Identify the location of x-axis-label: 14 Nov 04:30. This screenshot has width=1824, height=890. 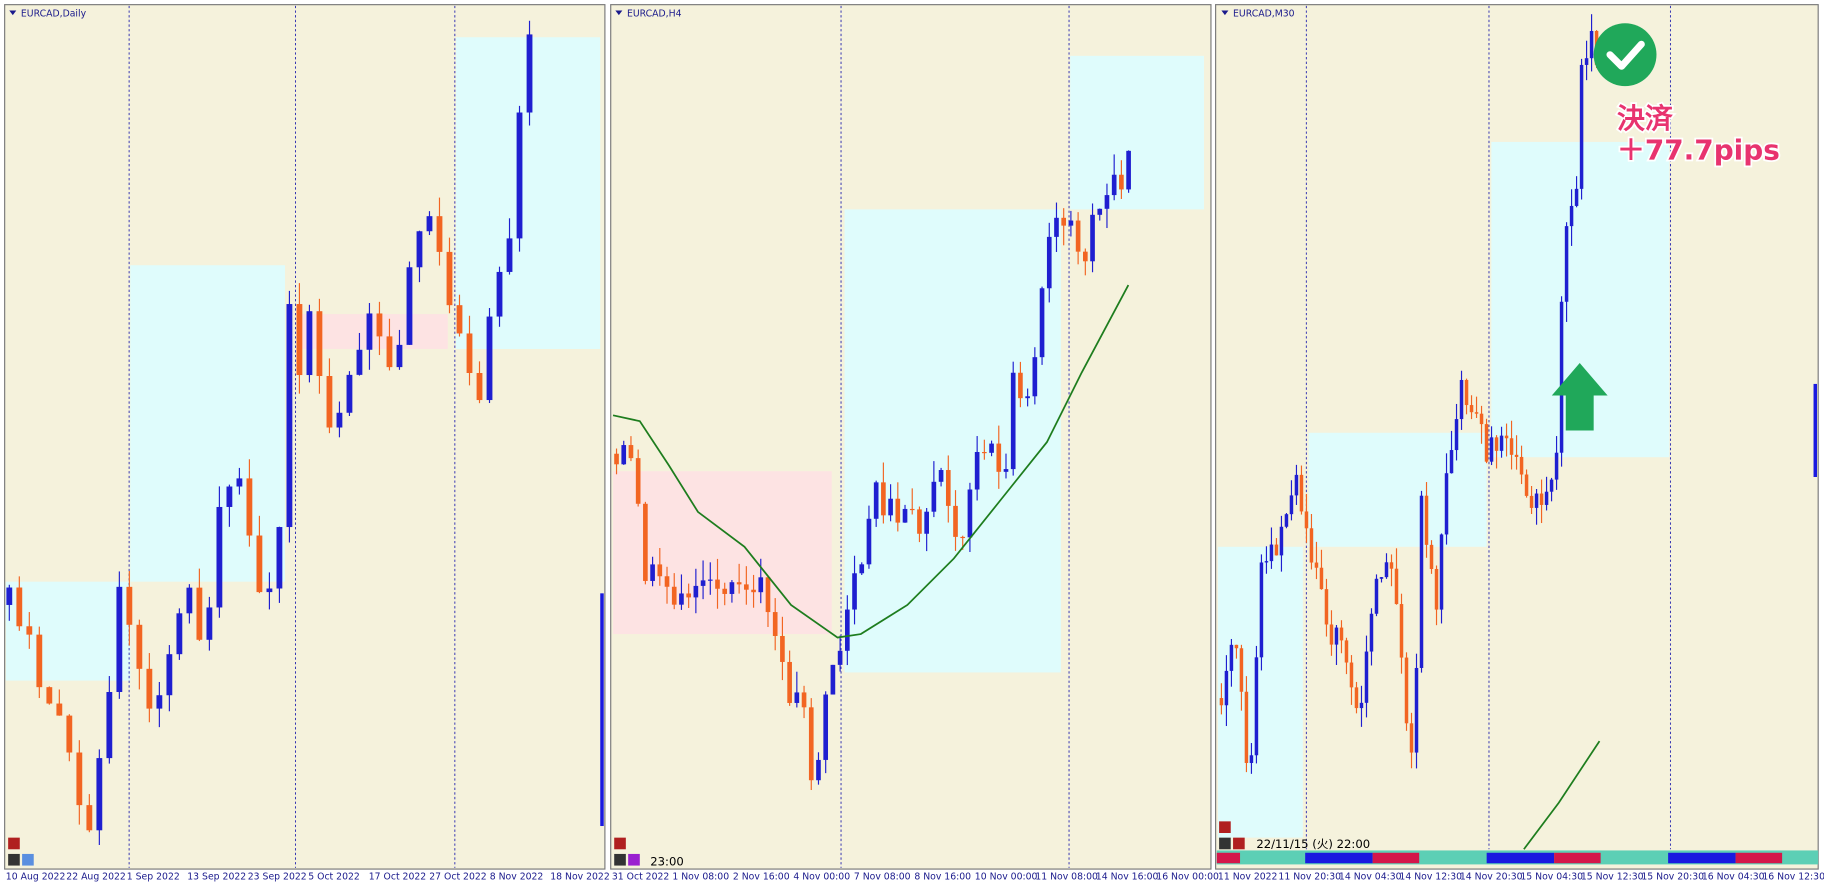
(1370, 877).